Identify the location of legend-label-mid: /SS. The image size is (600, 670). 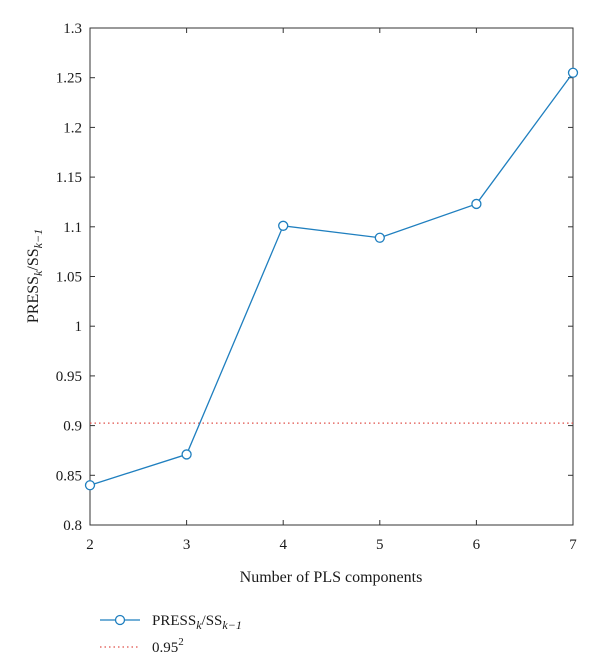
(212, 621).